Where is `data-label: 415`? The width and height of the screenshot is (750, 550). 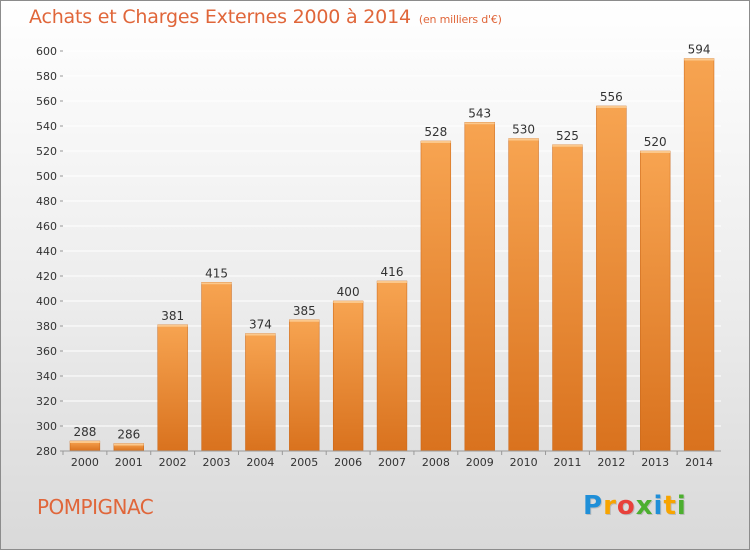
data-label: 415 is located at coordinates (216, 273).